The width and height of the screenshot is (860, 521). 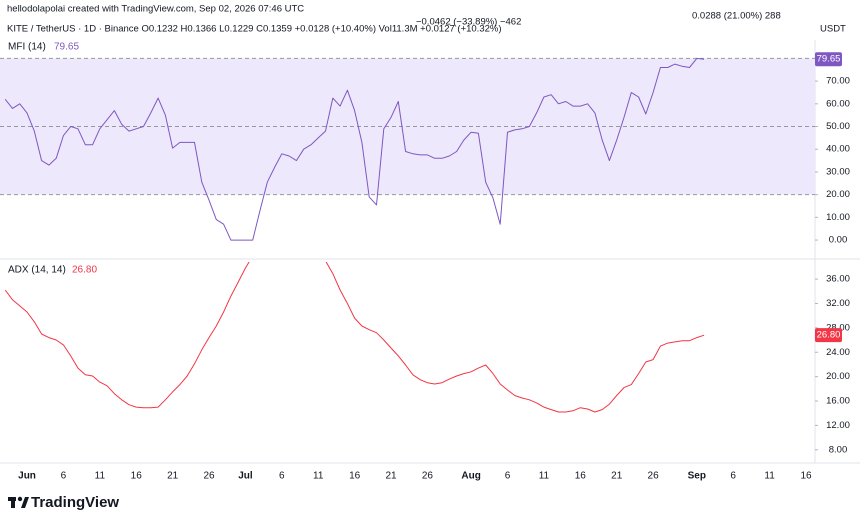 What do you see at coordinates (838, 449) in the screenshot?
I see `y-tick-label: 8.00` at bounding box center [838, 449].